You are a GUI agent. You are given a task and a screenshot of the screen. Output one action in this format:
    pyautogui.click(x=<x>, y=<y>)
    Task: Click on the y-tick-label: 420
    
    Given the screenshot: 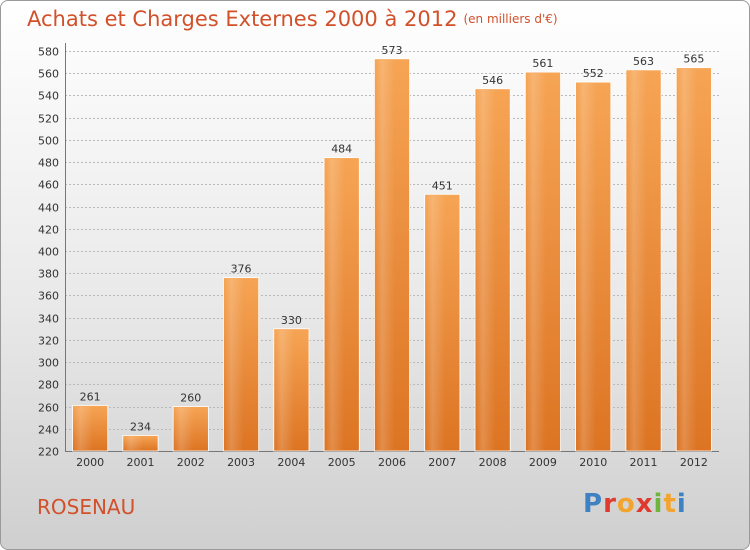 What is the action you would take?
    pyautogui.click(x=48, y=230)
    